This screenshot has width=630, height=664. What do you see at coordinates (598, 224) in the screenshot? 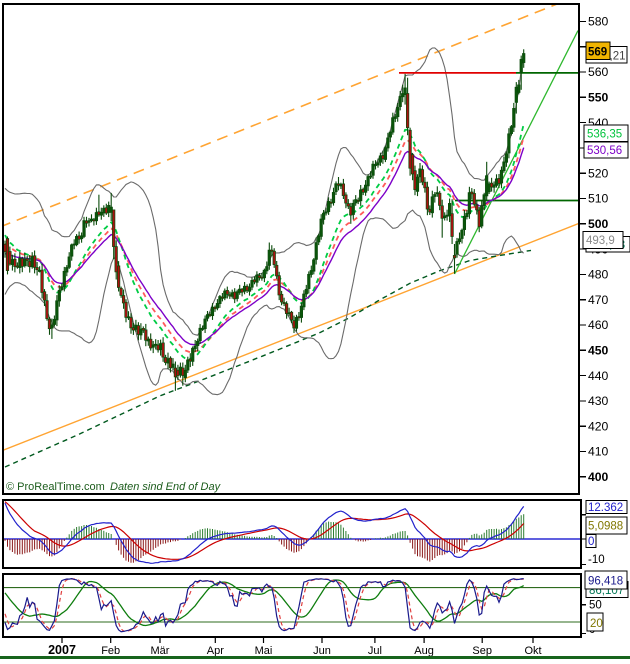
I see `svg-text: 500` at bounding box center [598, 224].